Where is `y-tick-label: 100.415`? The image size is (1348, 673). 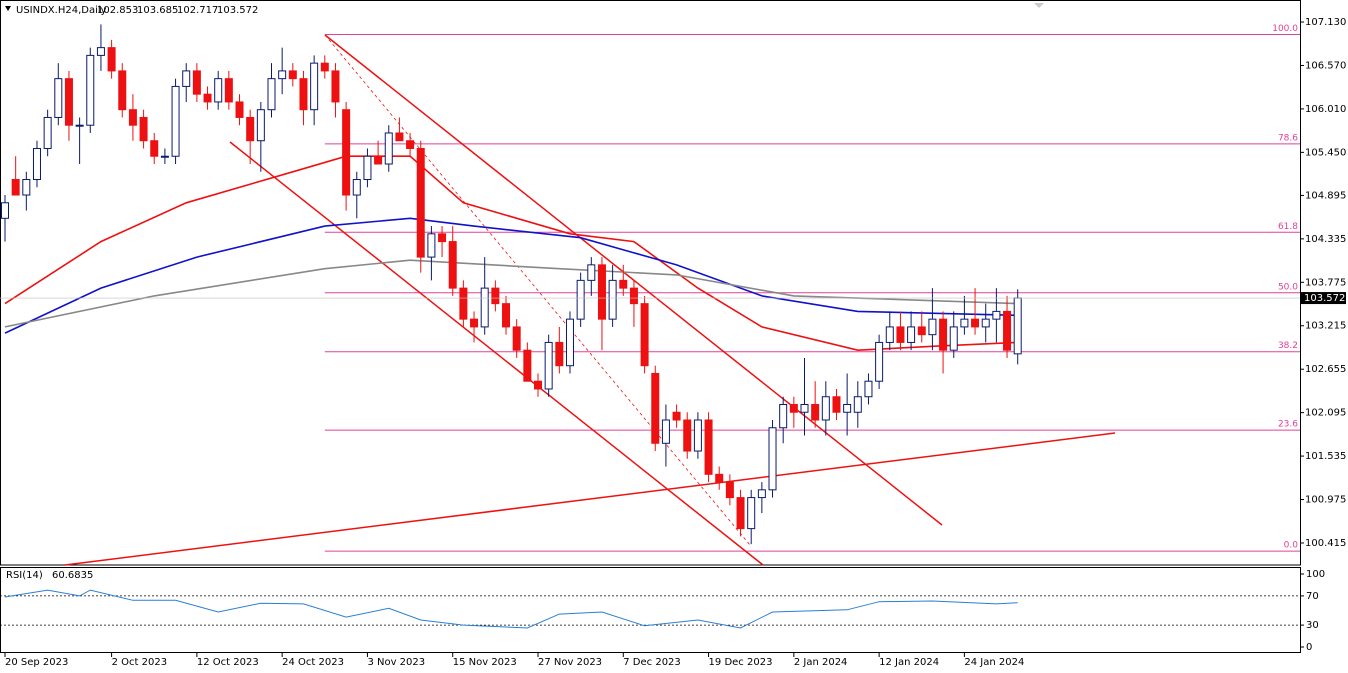
y-tick-label: 100.415 is located at coordinates (1325, 543).